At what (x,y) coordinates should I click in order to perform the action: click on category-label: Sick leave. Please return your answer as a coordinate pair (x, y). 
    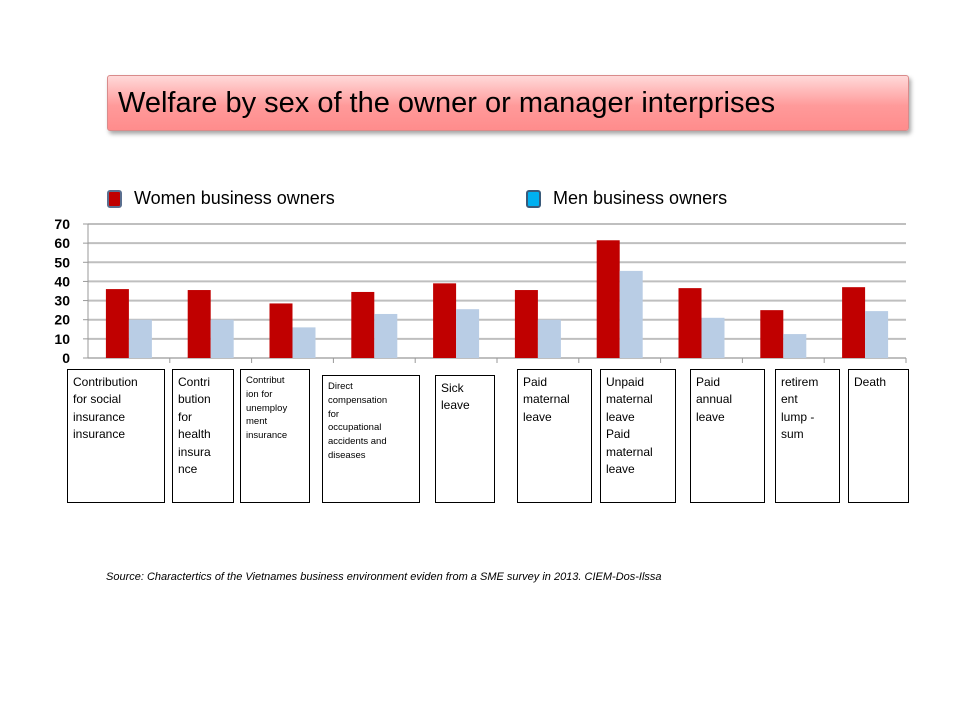
    Looking at the image, I should click on (465, 439).